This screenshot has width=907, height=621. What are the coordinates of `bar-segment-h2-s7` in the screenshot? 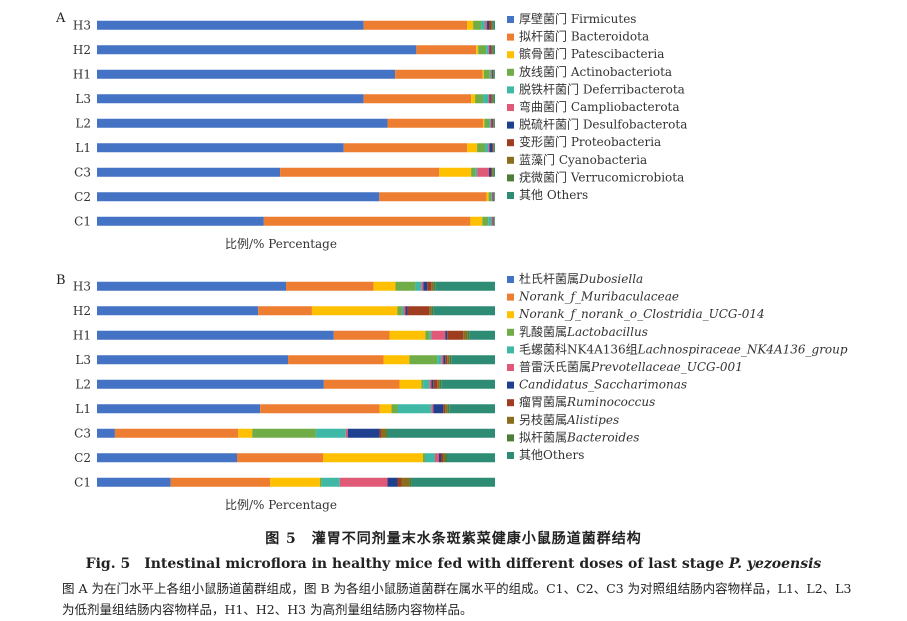 It's located at (406, 311).